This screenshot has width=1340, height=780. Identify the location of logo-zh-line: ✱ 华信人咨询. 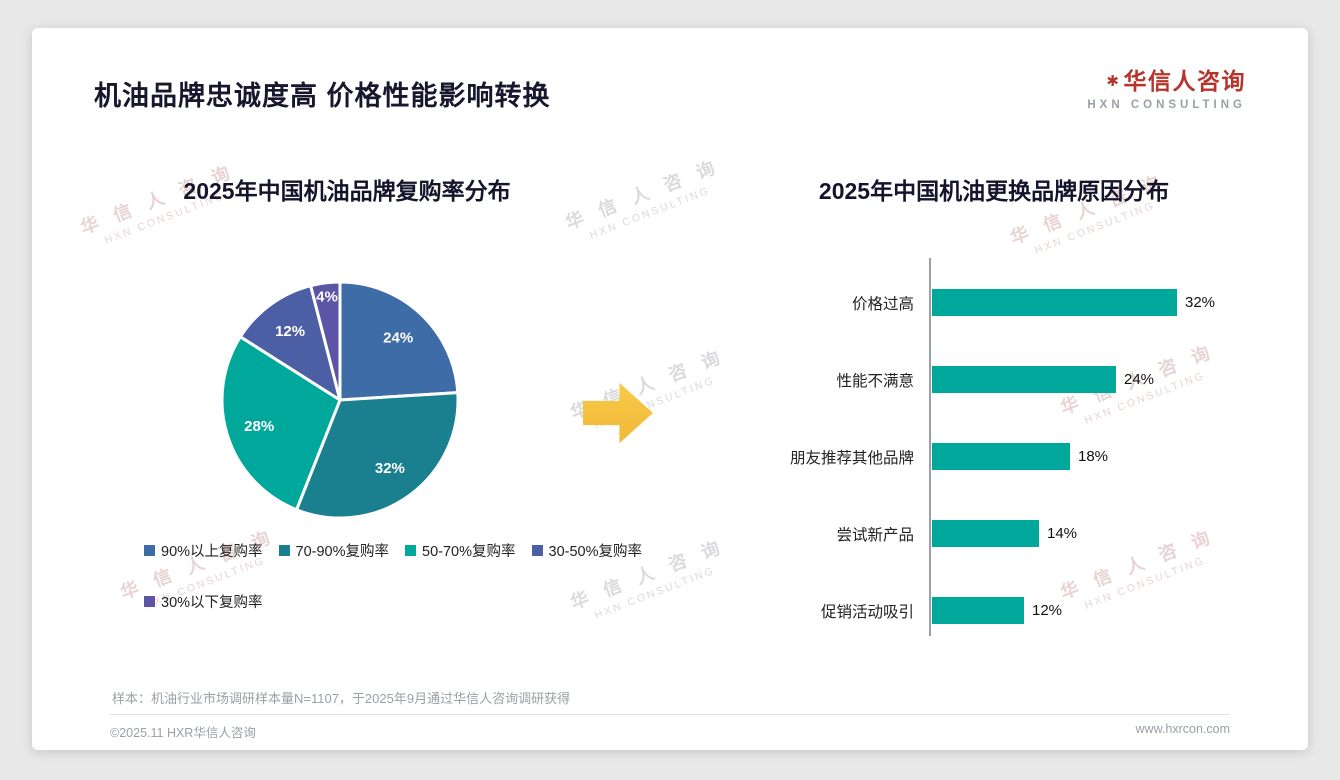
(1166, 79).